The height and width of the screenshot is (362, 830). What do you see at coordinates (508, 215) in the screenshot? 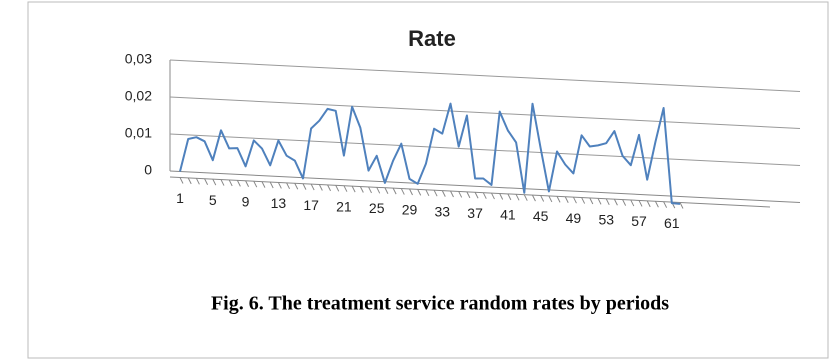
I see `x-tick-label: 41` at bounding box center [508, 215].